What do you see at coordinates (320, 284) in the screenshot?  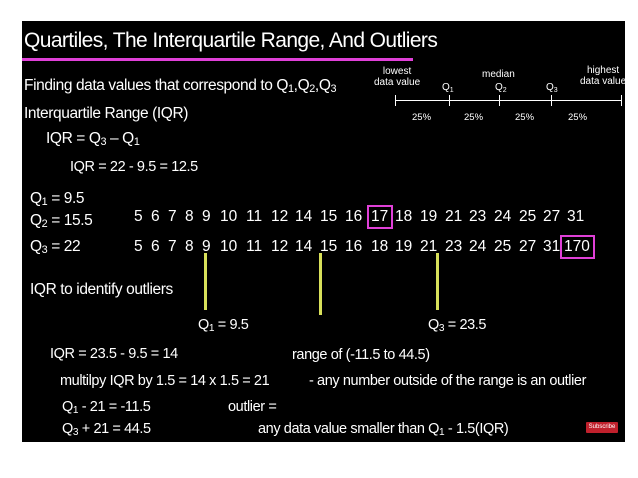 I see `median-marker-line` at bounding box center [320, 284].